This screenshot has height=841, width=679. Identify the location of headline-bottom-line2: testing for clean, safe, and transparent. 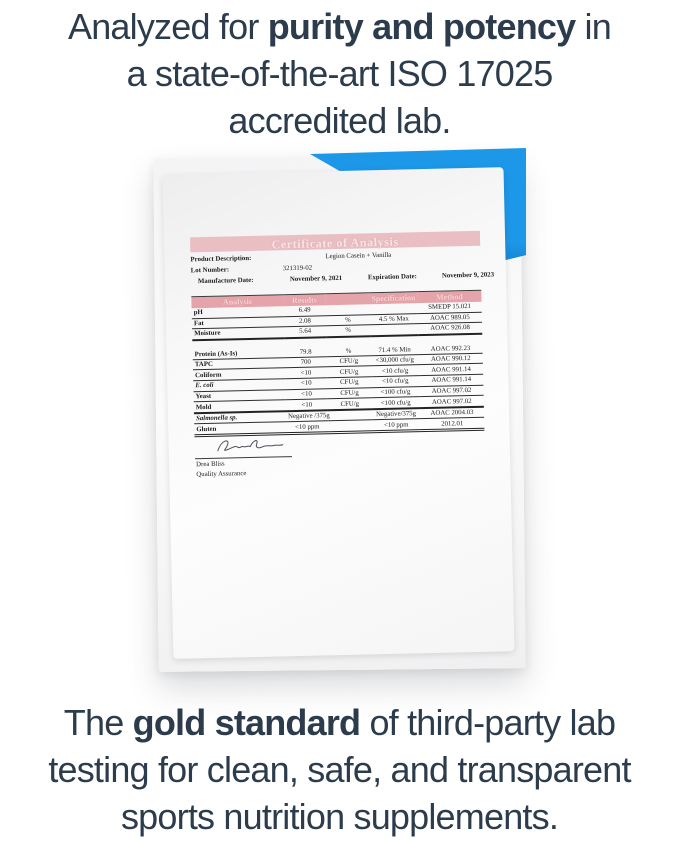
(339, 769).